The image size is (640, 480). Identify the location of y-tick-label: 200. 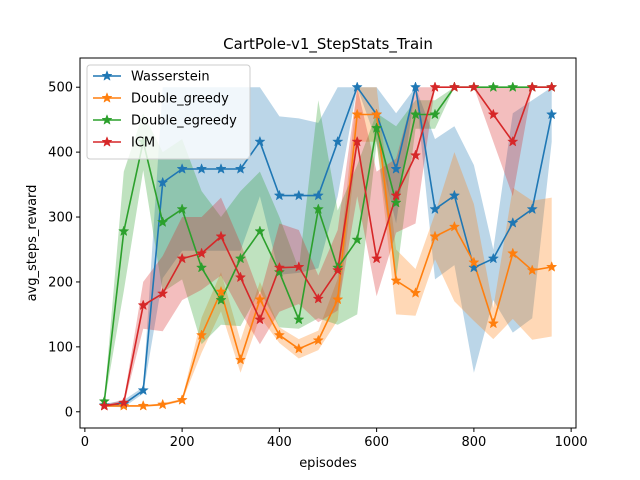
(60, 282).